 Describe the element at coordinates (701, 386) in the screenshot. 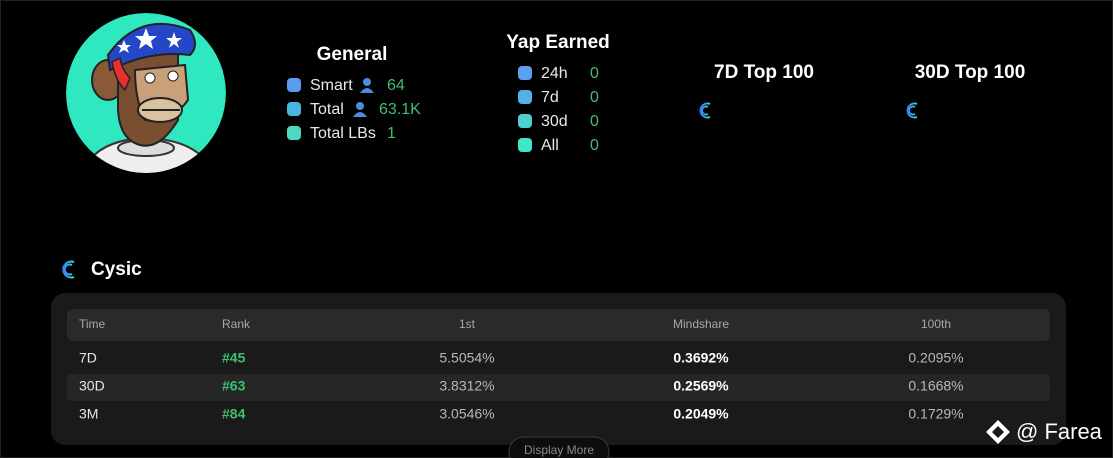

I see `cell: 0.2569%` at that location.